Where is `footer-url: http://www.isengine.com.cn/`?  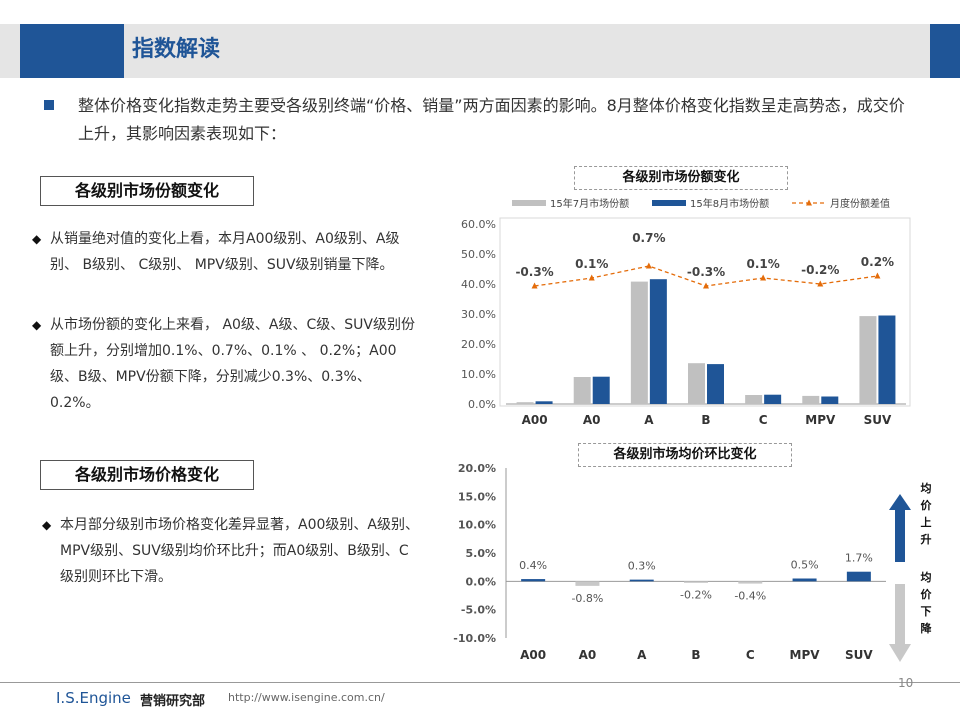 footer-url: http://www.isengine.com.cn/ is located at coordinates (306, 697).